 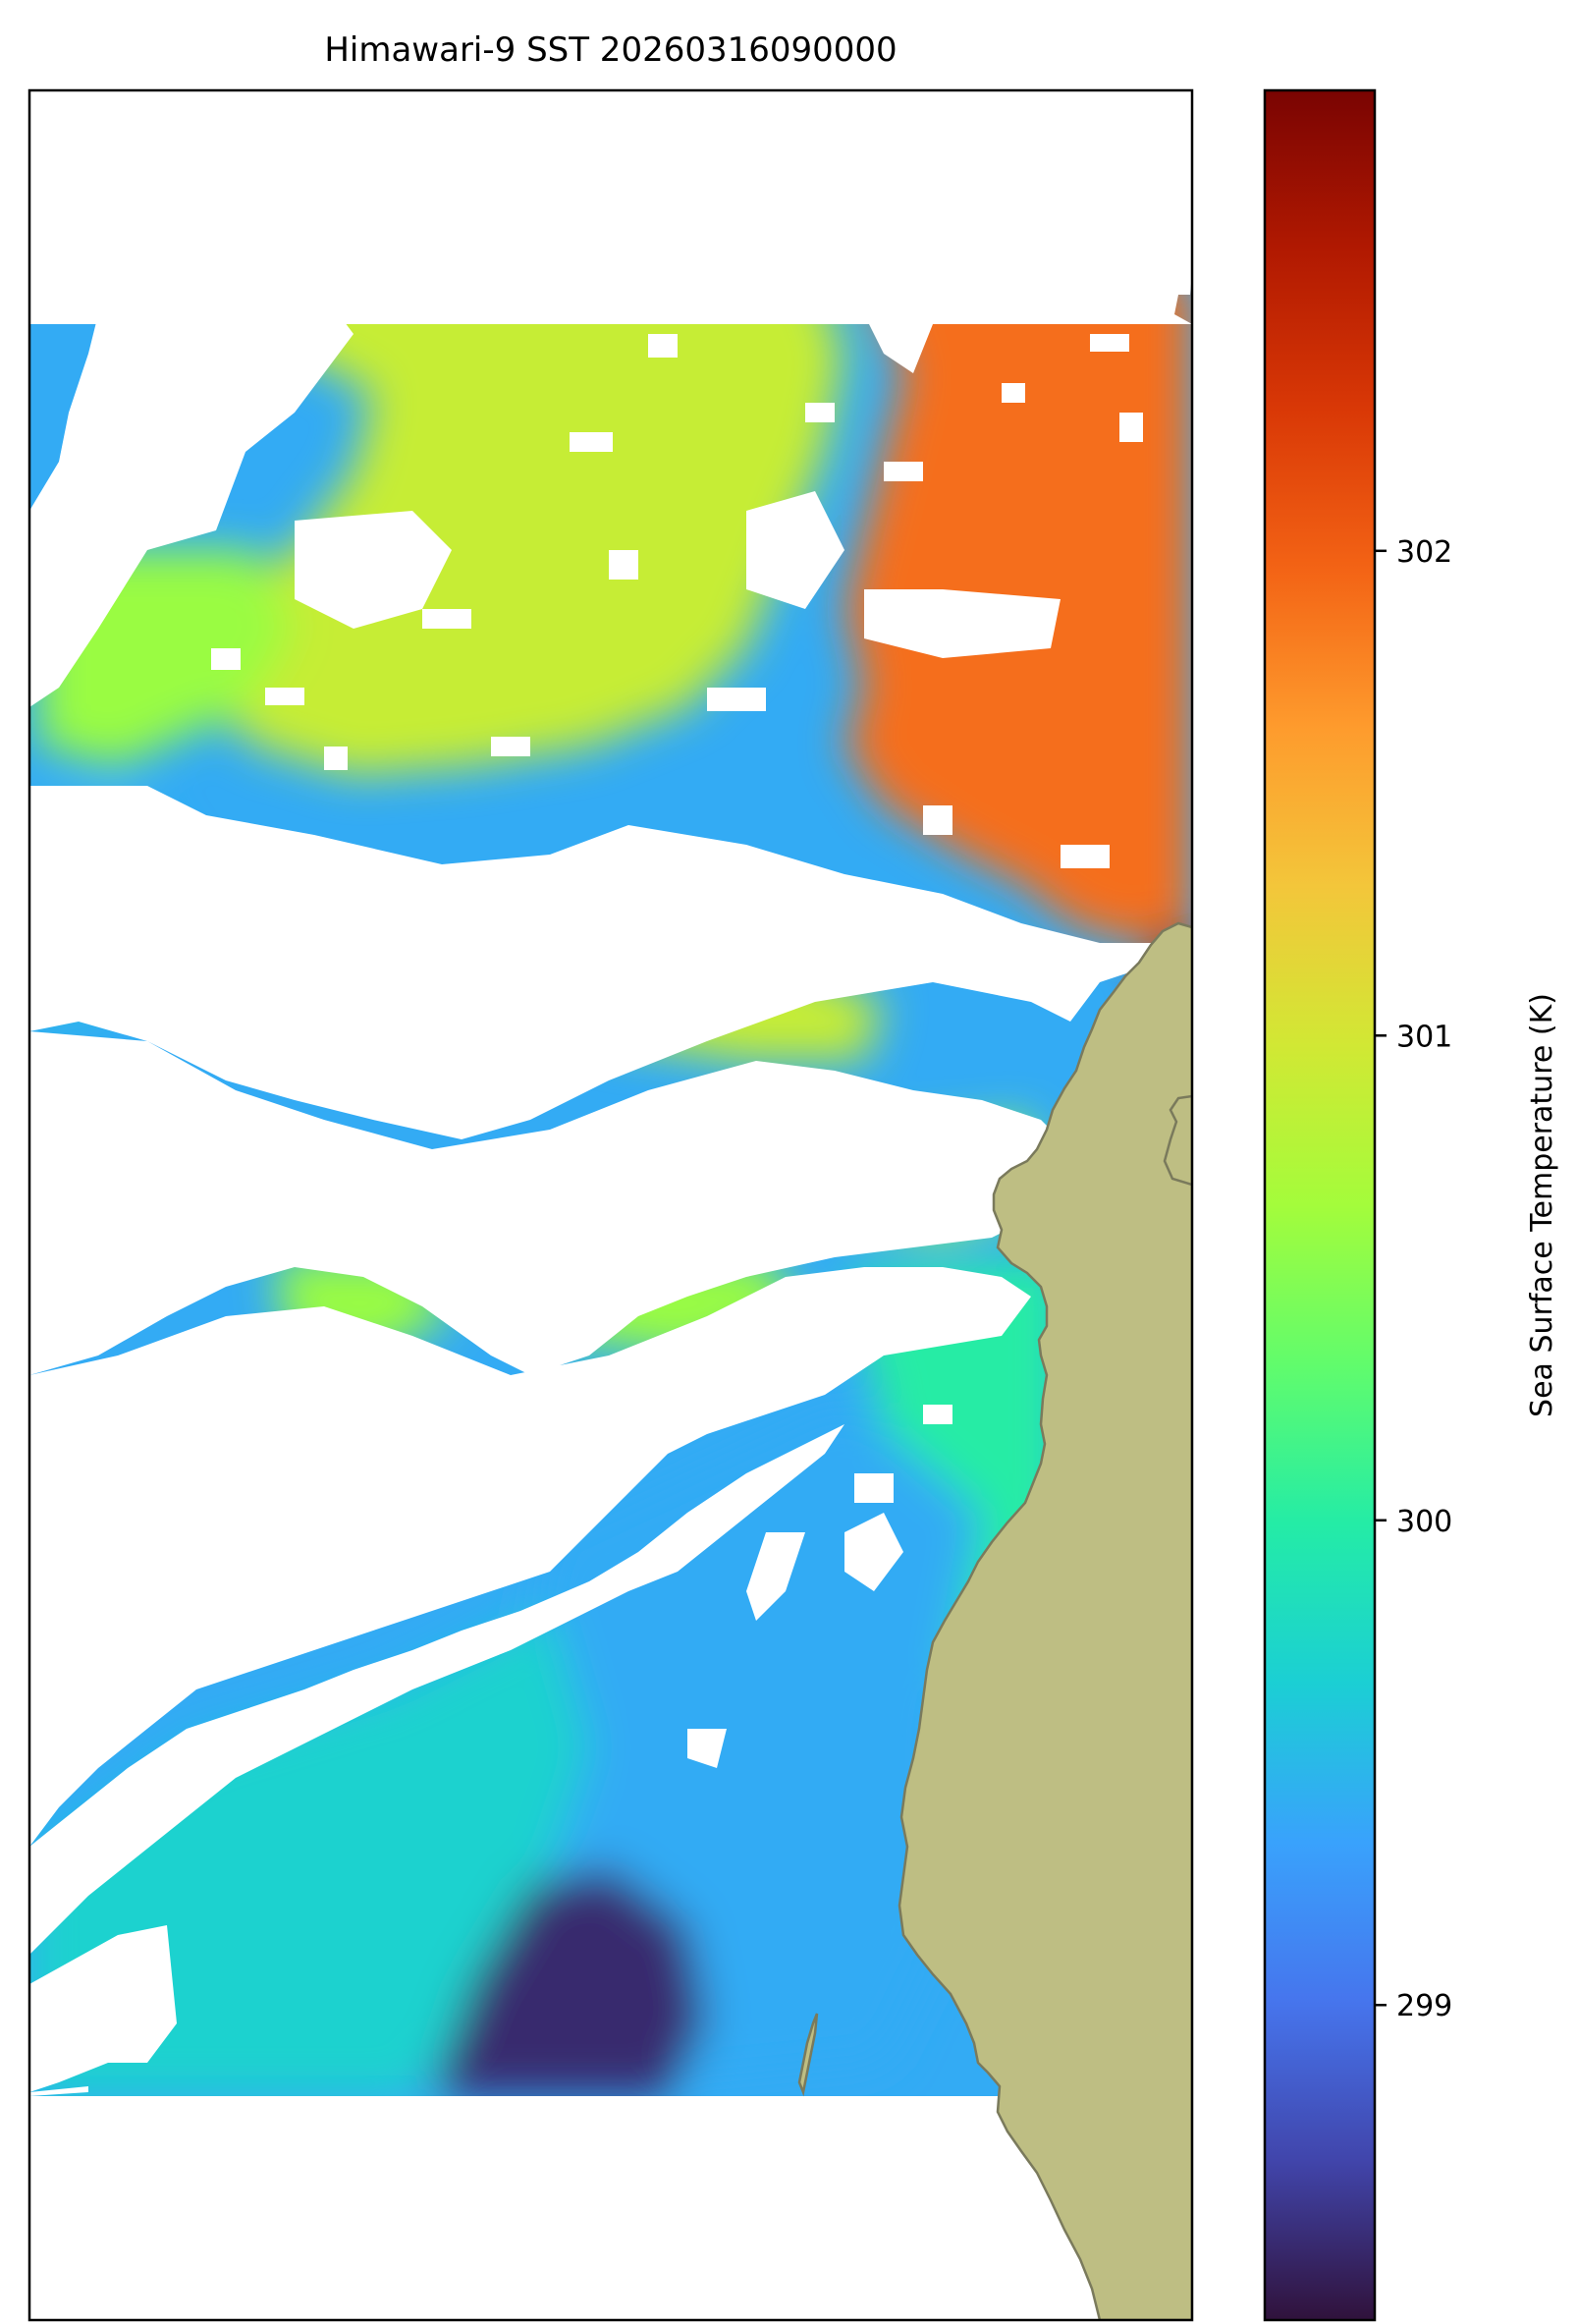 What do you see at coordinates (1542, 1205) in the screenshot?
I see `colorbar-label: Sea Surface Temperature (K)` at bounding box center [1542, 1205].